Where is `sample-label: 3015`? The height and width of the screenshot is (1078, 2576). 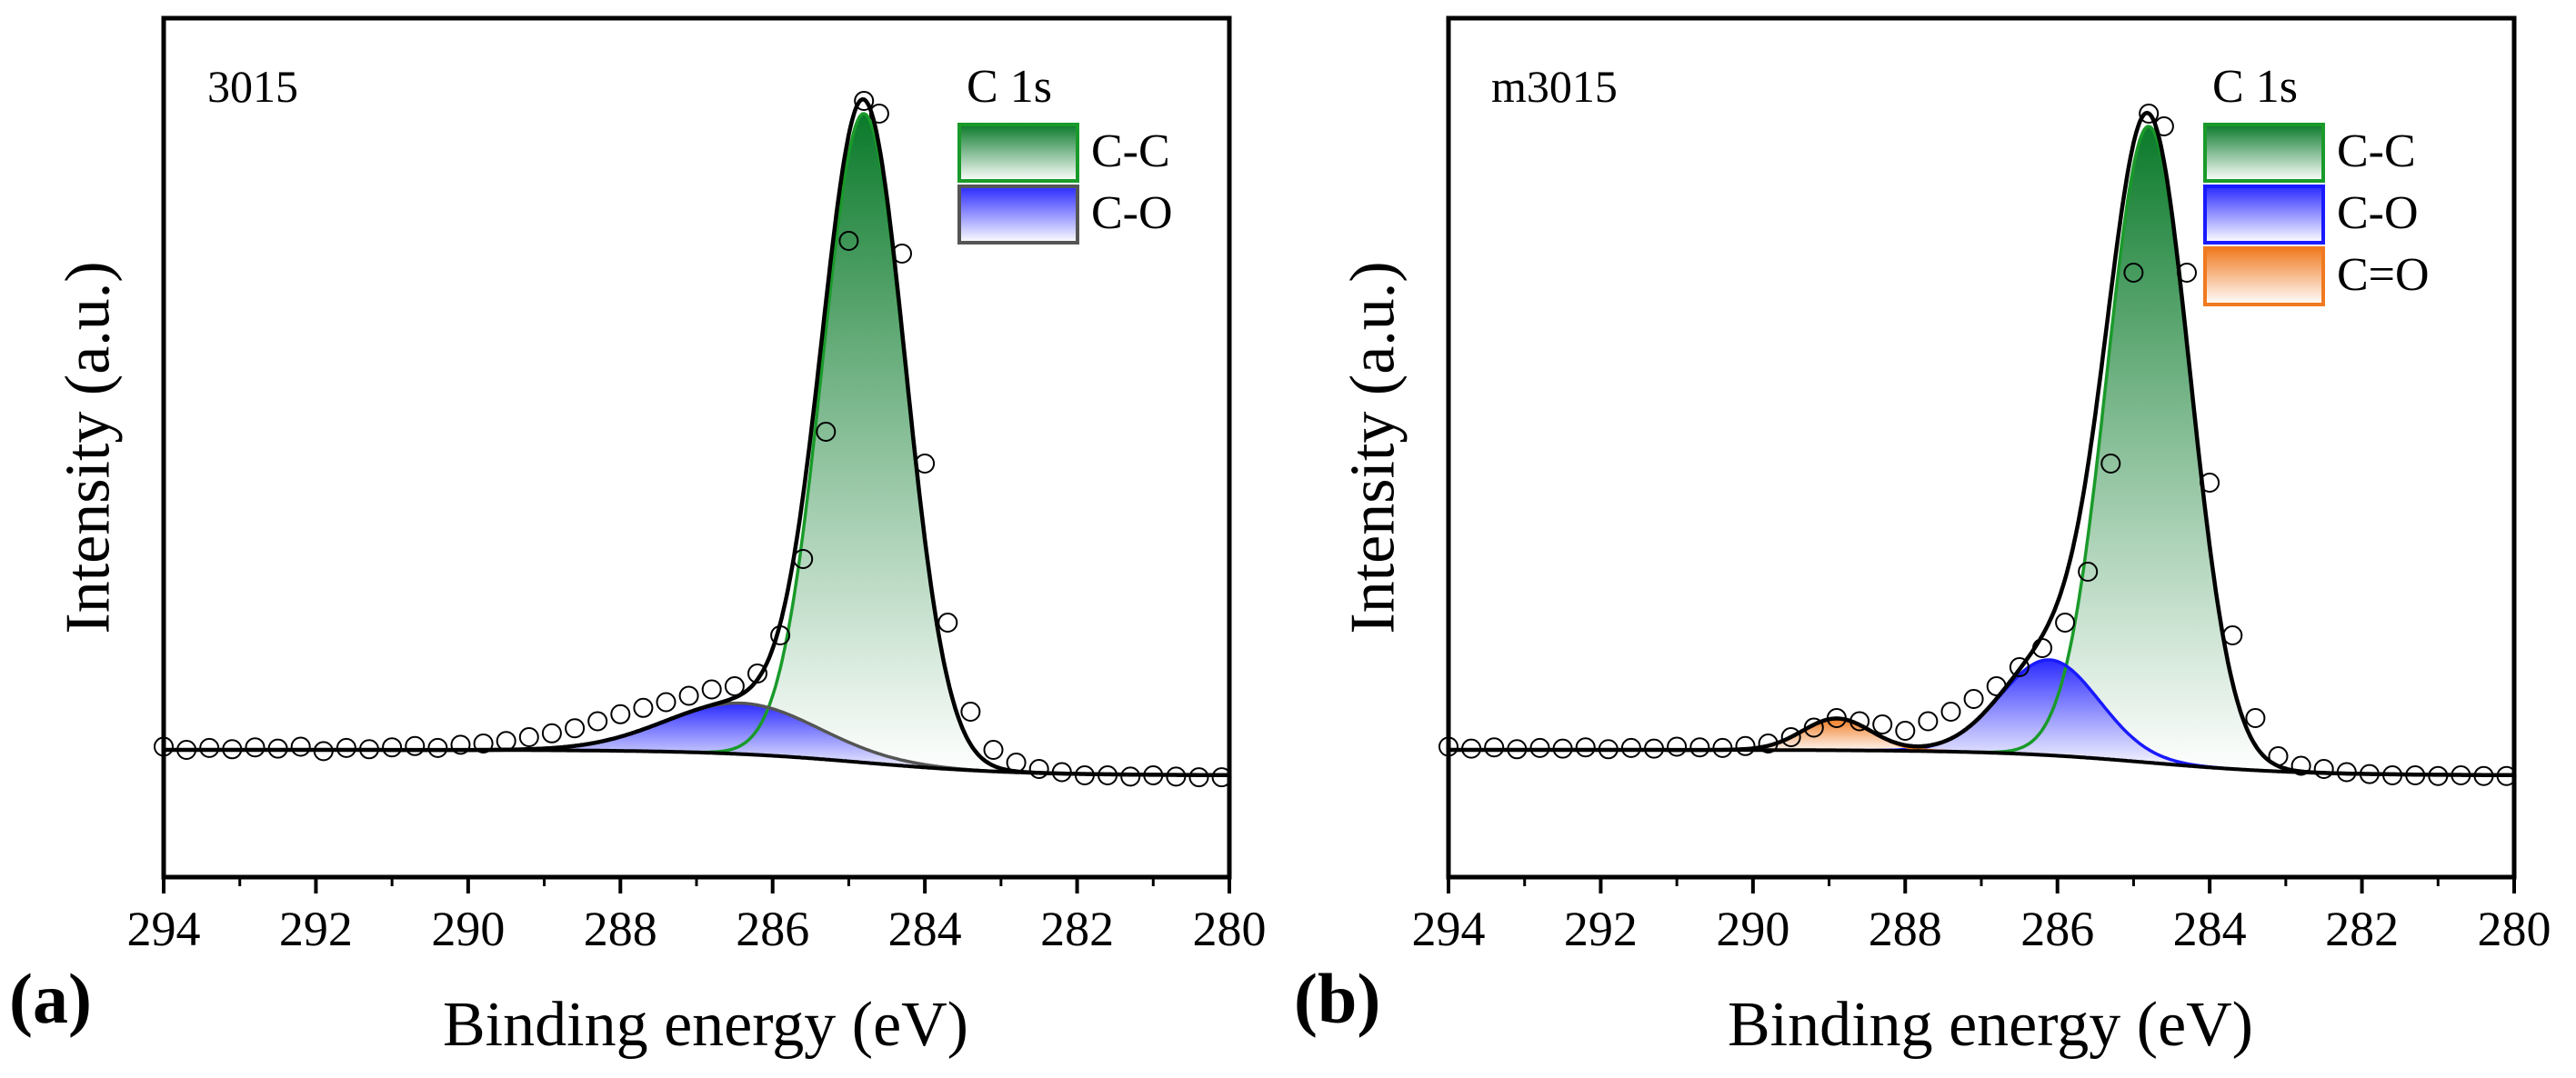
sample-label: 3015 is located at coordinates (253, 86).